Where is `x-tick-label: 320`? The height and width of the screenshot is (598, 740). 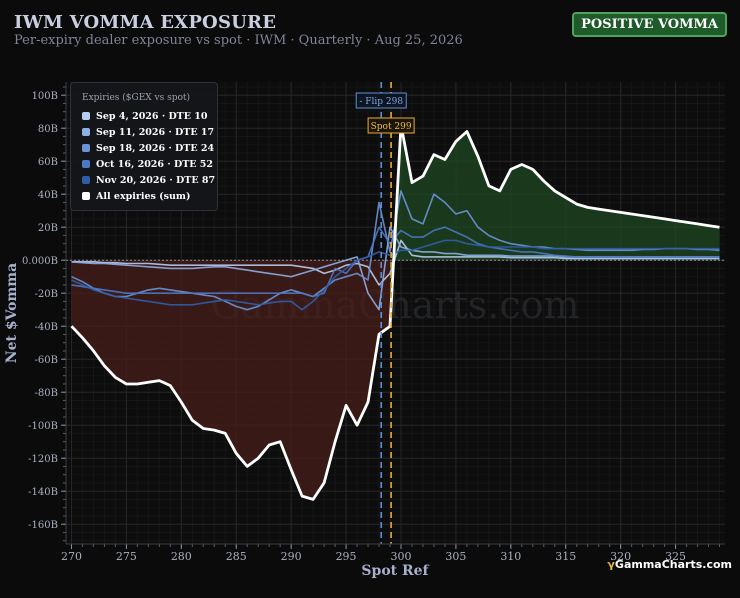
x-tick-label: 320 is located at coordinates (620, 556).